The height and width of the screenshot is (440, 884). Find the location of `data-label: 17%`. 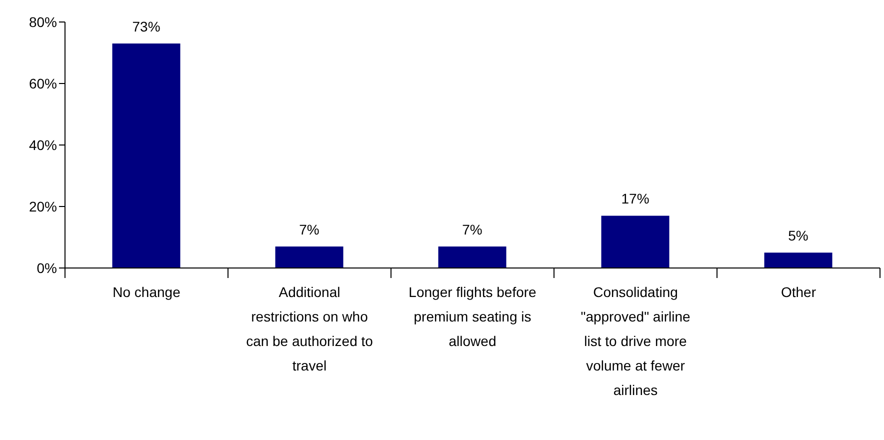

data-label: 17% is located at coordinates (635, 198).